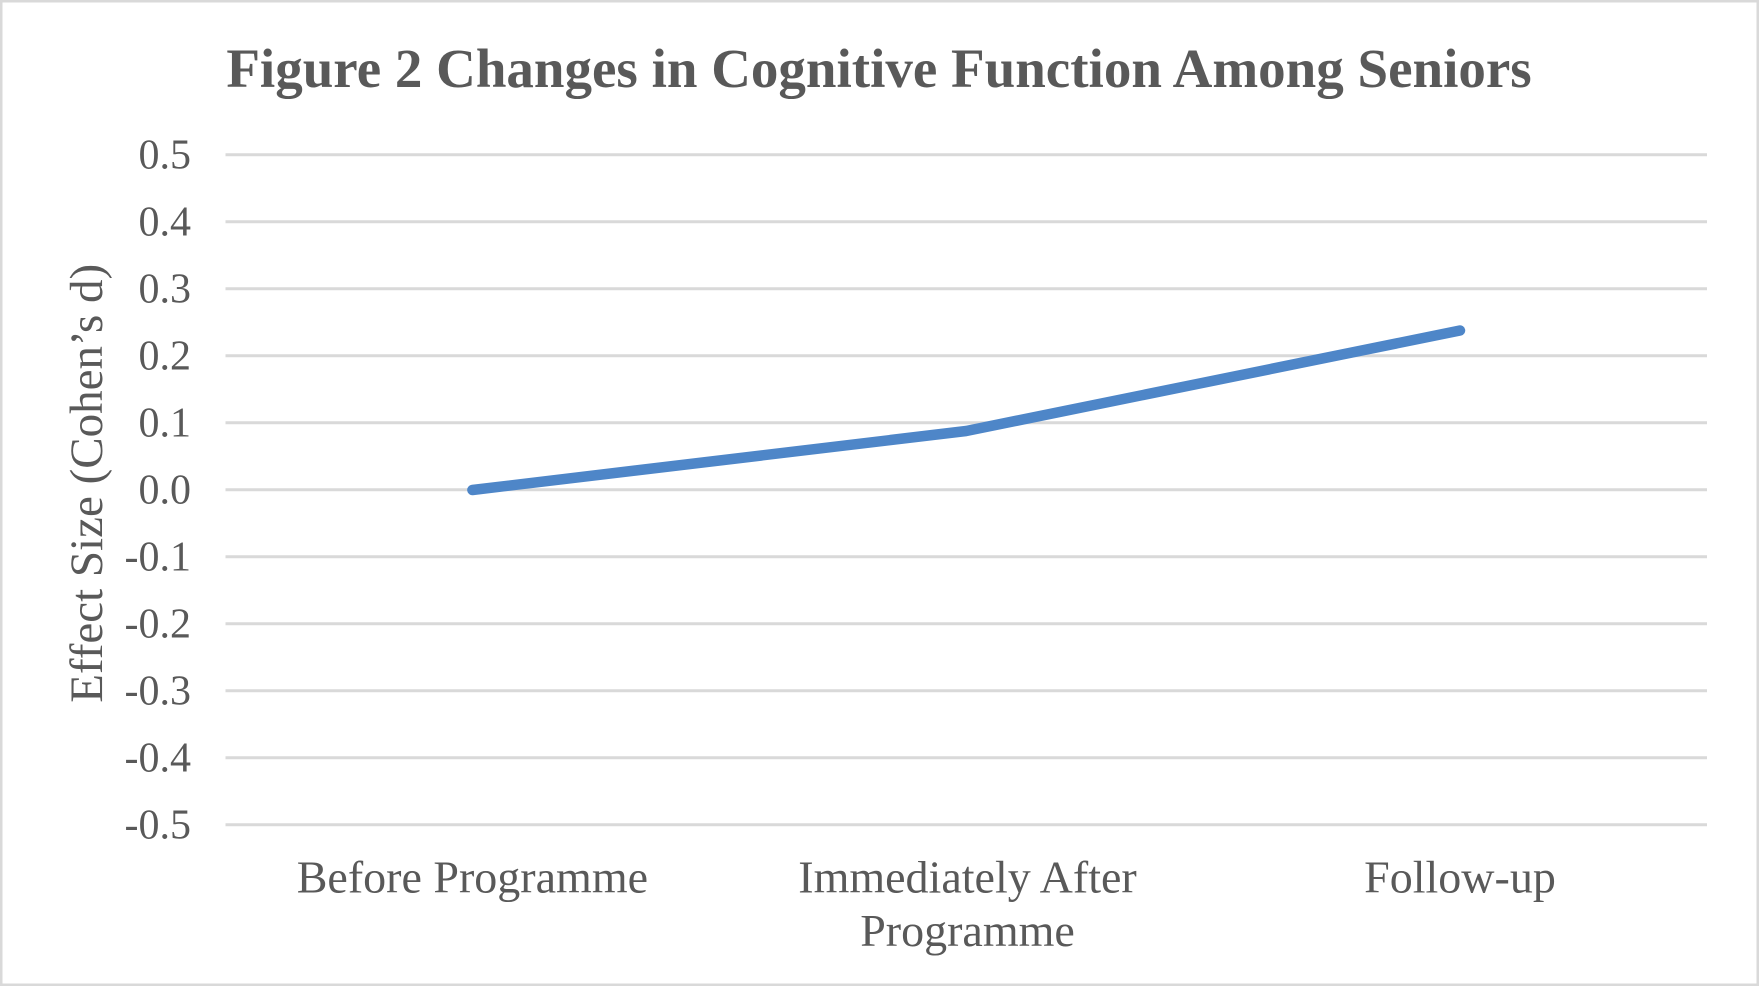 This screenshot has width=1759, height=986. What do you see at coordinates (165, 491) in the screenshot?
I see `svg-text: 0.0` at bounding box center [165, 491].